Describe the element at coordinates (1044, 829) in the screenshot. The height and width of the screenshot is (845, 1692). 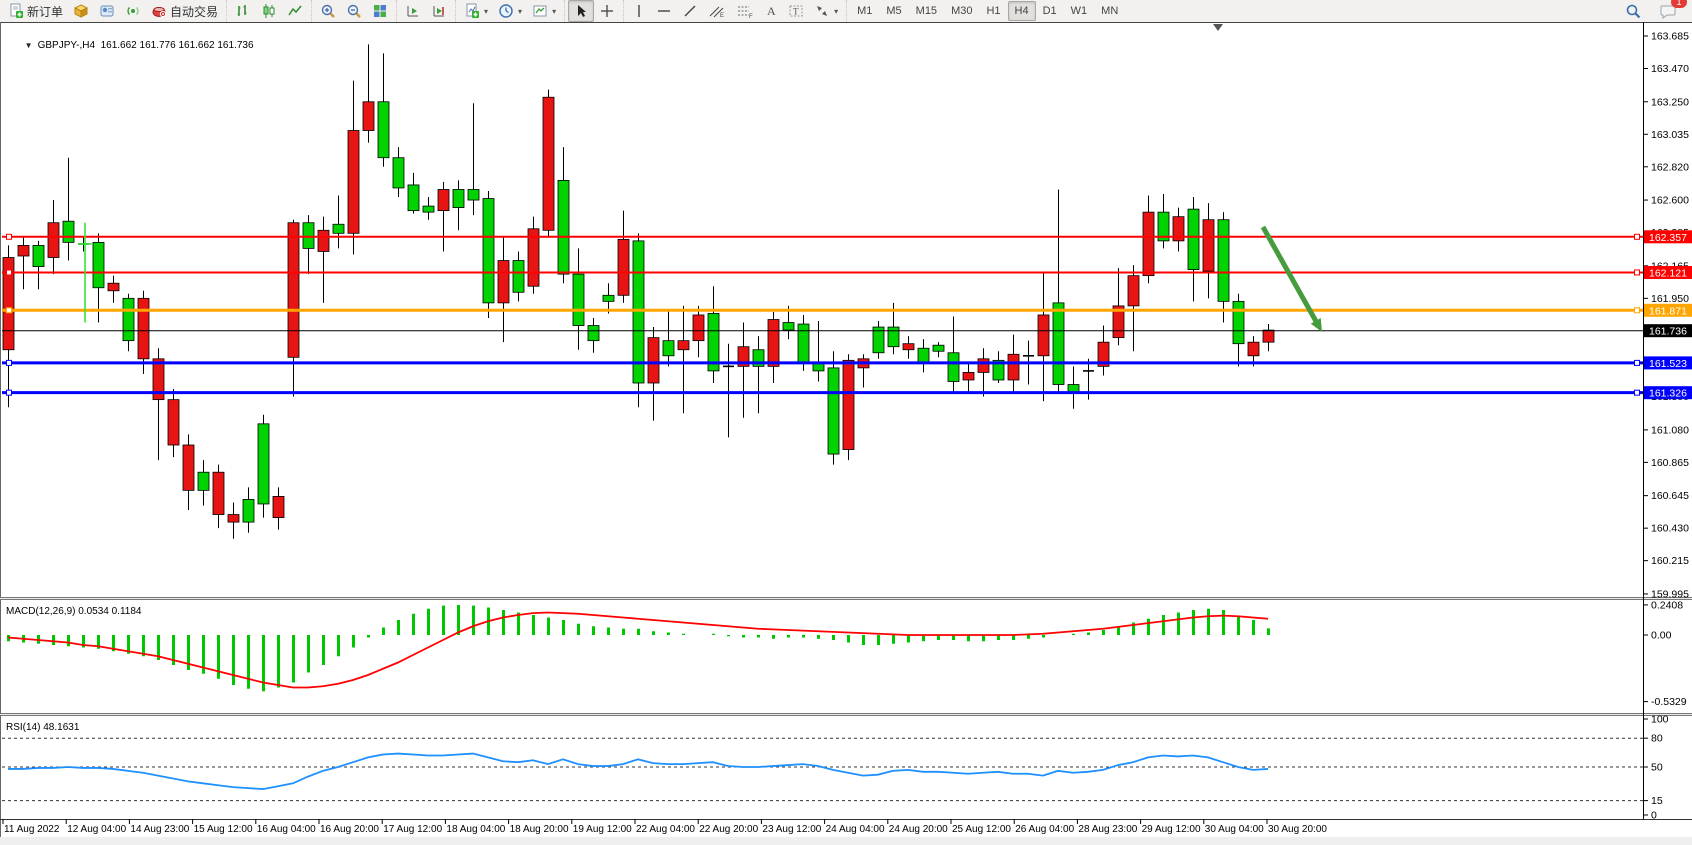
I see `svg-text: 26 Aug 04:00` at that location.